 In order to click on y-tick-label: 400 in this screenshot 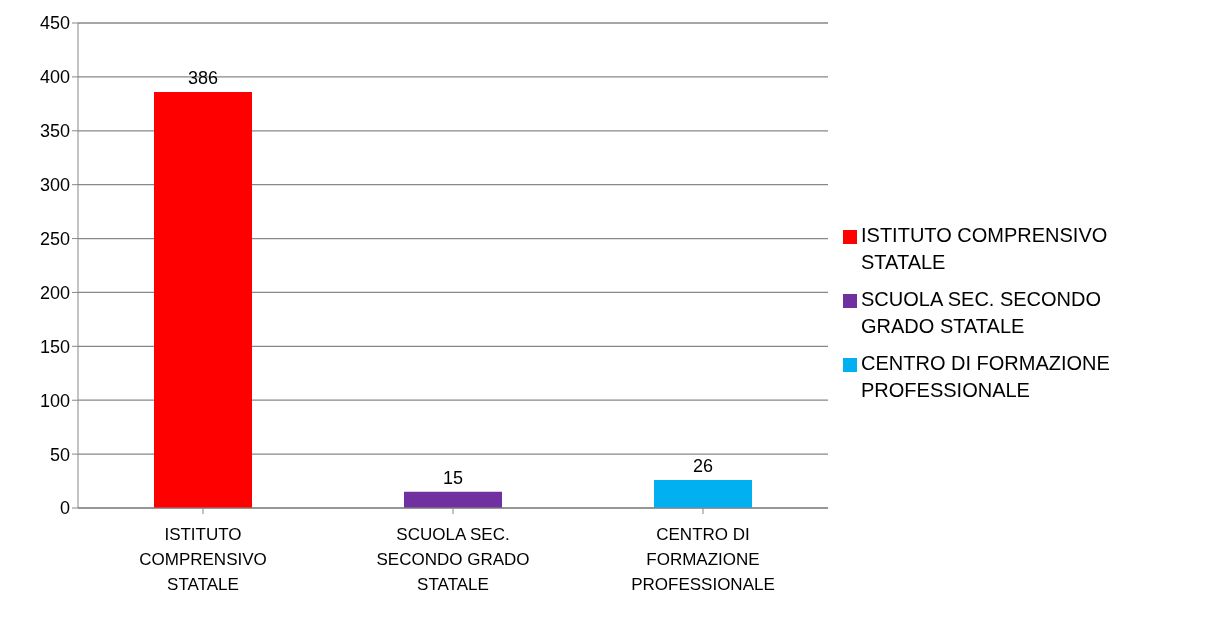, I will do `click(54, 77)`.